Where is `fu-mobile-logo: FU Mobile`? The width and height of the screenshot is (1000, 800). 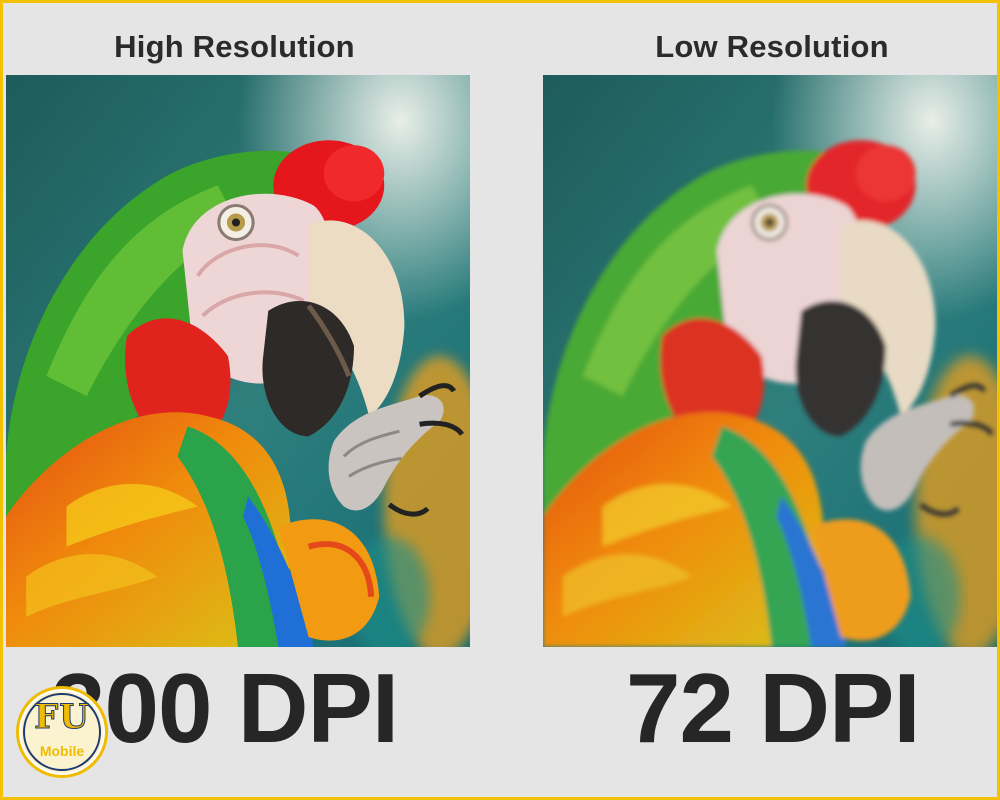 fu-mobile-logo: FU Mobile is located at coordinates (62, 732).